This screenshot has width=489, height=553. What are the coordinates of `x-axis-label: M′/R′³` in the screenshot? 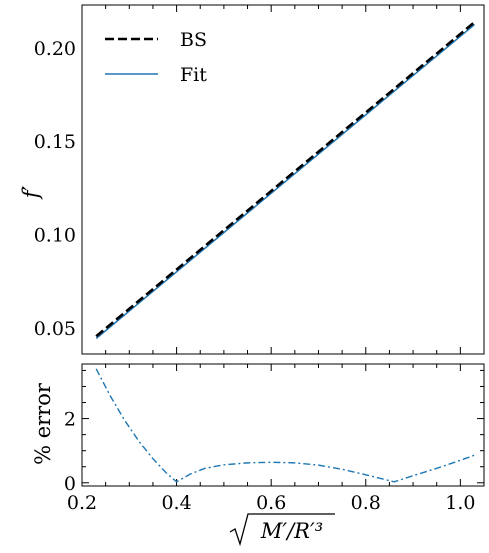 It's located at (282, 530).